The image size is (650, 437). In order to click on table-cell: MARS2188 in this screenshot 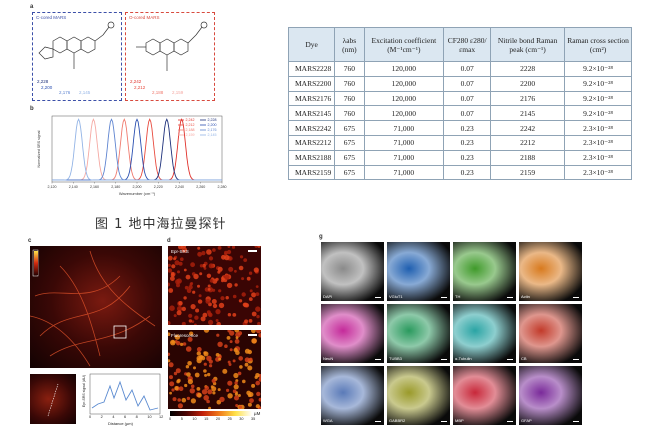, I will do `click(311, 157)`.